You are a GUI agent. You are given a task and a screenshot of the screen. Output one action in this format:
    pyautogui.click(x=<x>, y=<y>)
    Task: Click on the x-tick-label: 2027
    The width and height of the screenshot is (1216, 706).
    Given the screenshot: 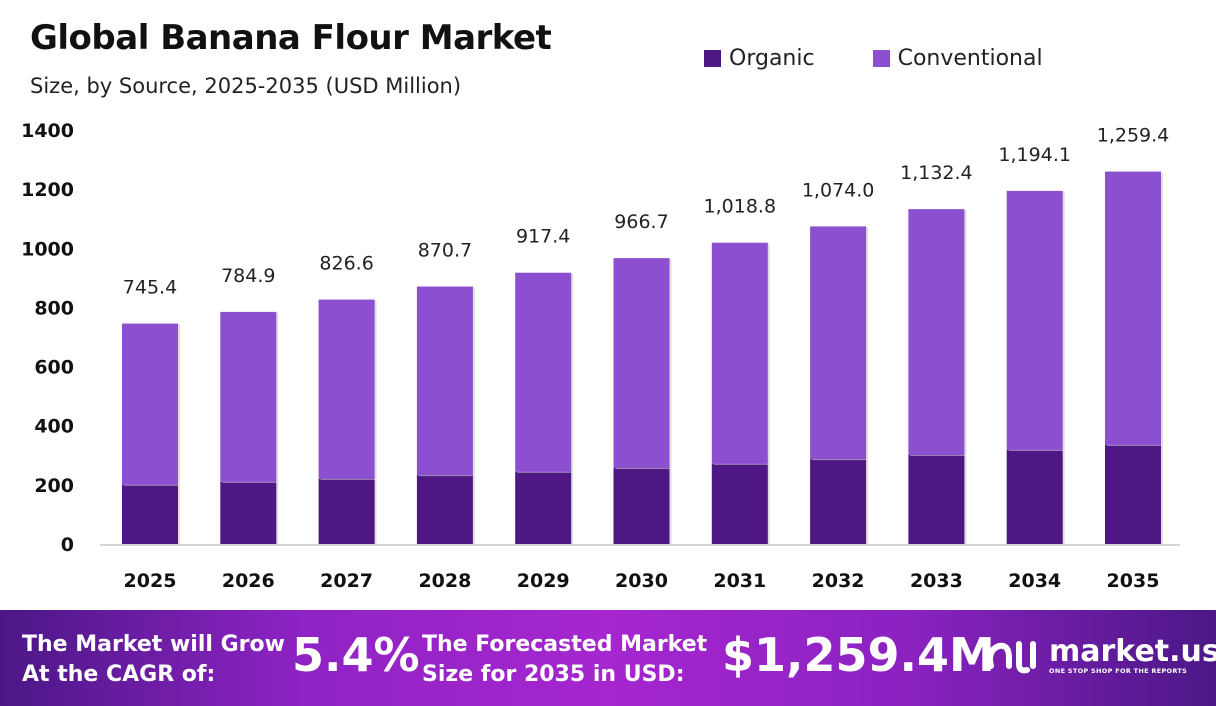 What is the action you would take?
    pyautogui.click(x=346, y=581)
    